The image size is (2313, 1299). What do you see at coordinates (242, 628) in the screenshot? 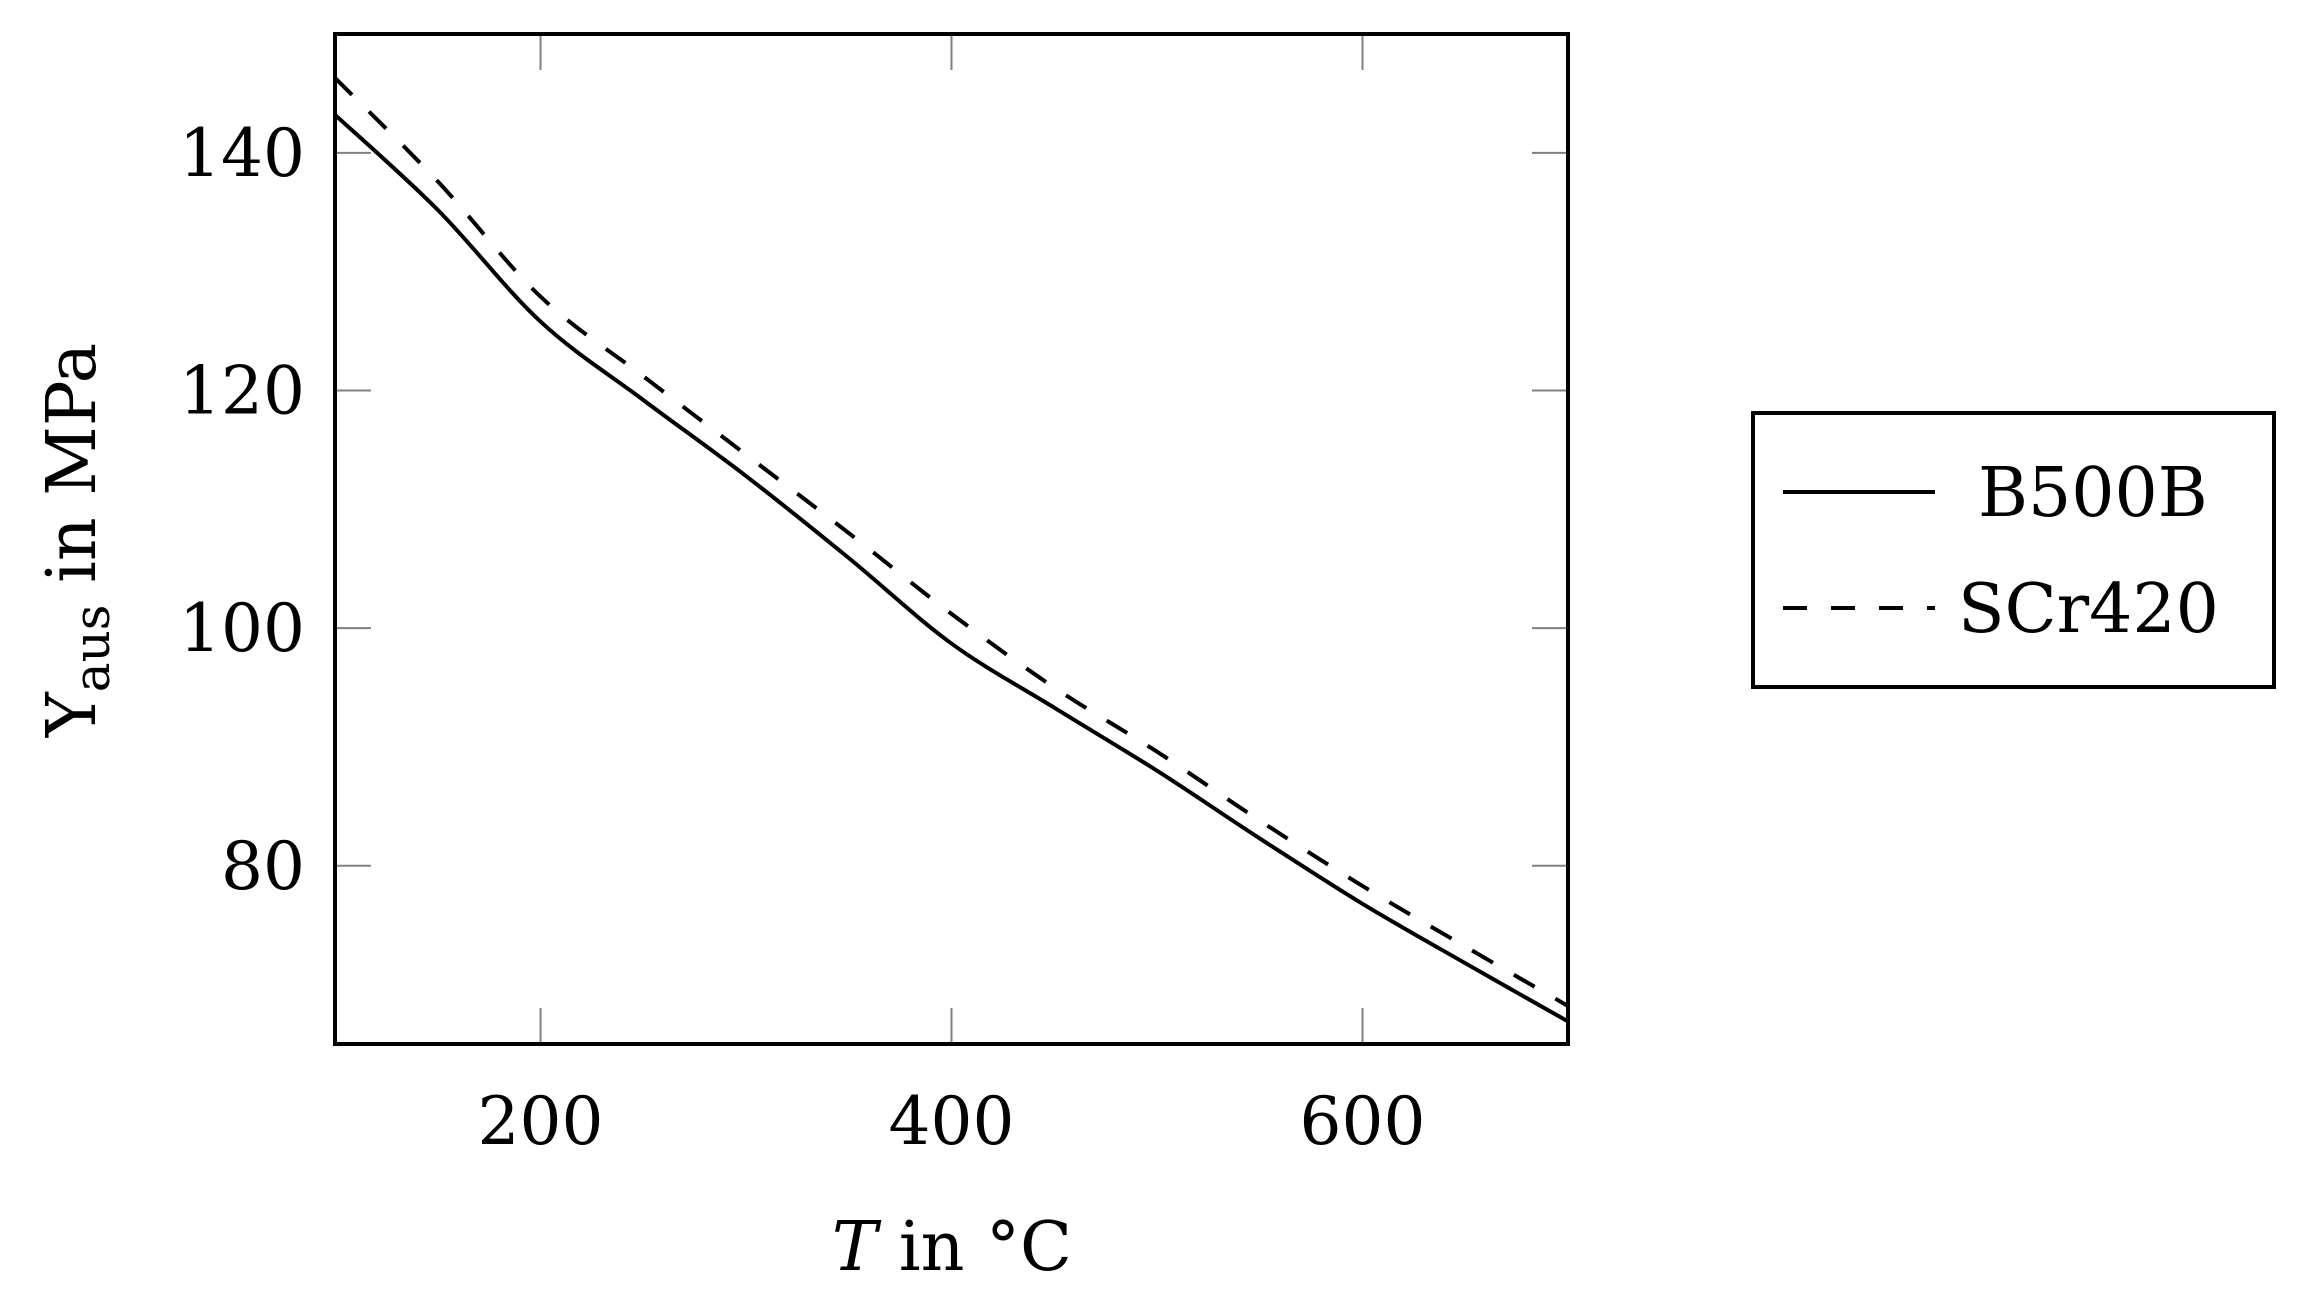
I see `y-tick-label: 100` at bounding box center [242, 628].